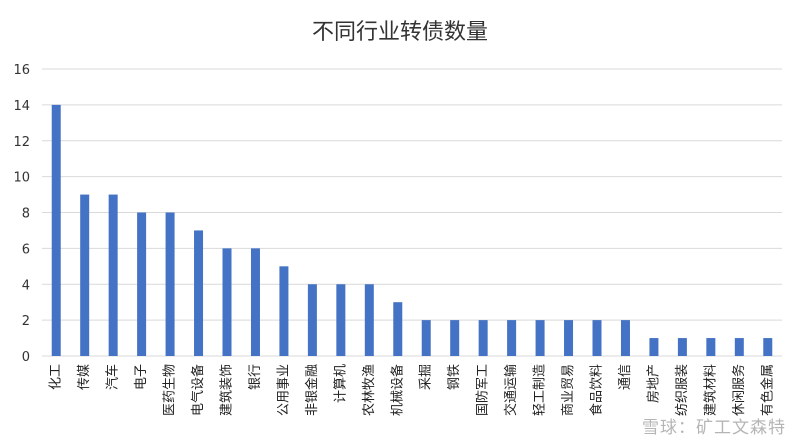  Describe the element at coordinates (426, 377) in the screenshot. I see `x-tick-label: 采掘` at that location.